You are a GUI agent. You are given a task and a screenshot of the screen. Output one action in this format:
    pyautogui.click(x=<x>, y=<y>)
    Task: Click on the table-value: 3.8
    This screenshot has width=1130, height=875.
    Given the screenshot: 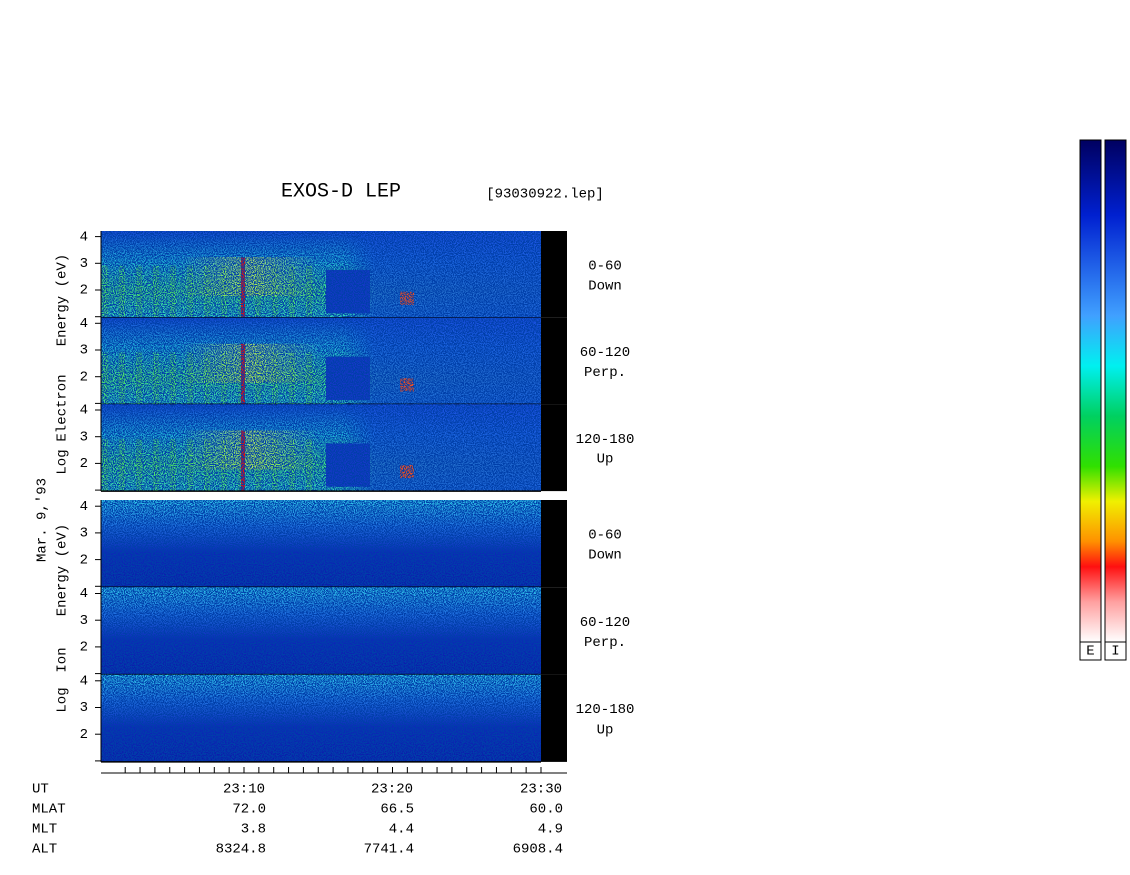 What is the action you would take?
    pyautogui.click(x=253, y=830)
    